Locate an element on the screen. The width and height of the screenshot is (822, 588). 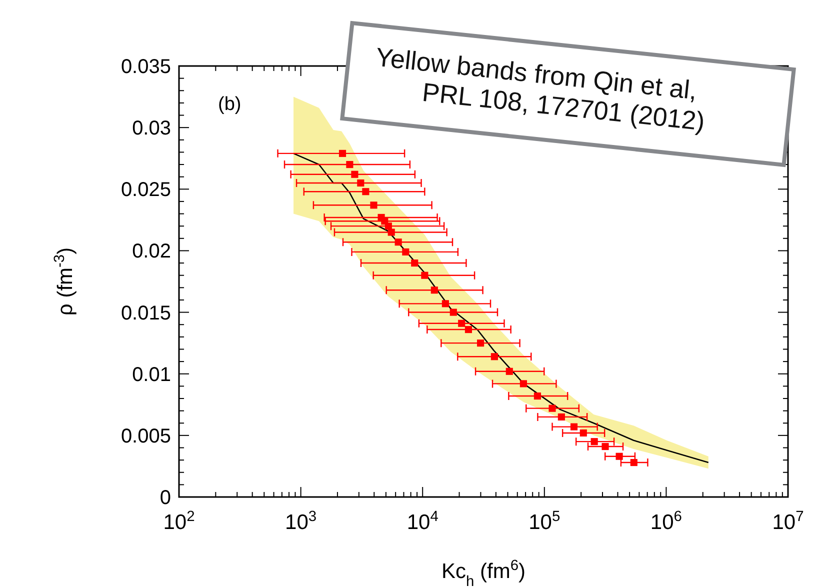
x-tick-label: 10$^{5}$ is located at coordinates (544, 521).